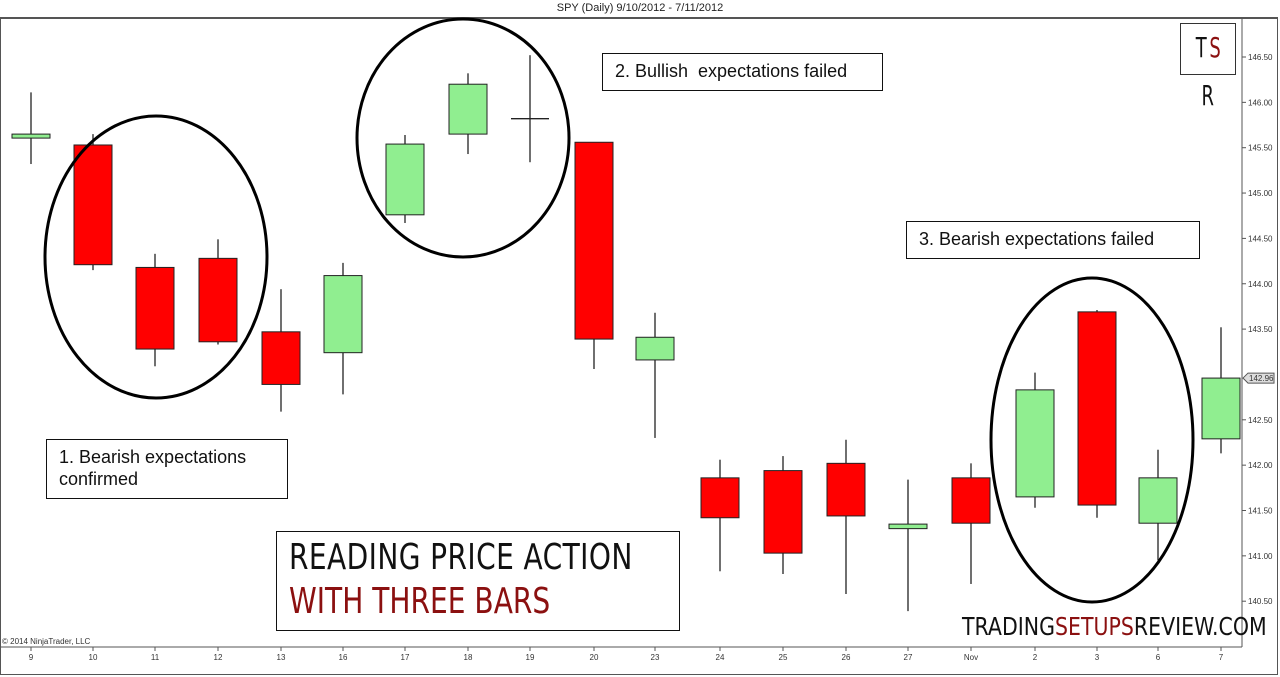 This screenshot has height=677, width=1280. Describe the element at coordinates (1260, 238) in the screenshot. I see `price-tick-label: 144.50` at that location.